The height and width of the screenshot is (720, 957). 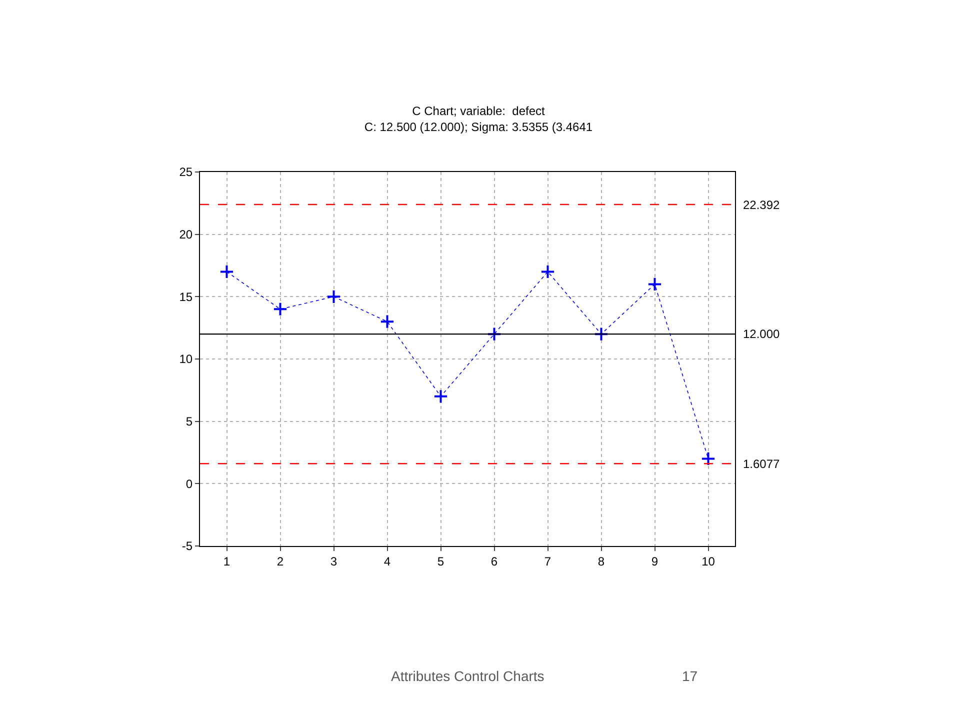 I want to click on ref-line-label: 22.392, so click(x=761, y=205).